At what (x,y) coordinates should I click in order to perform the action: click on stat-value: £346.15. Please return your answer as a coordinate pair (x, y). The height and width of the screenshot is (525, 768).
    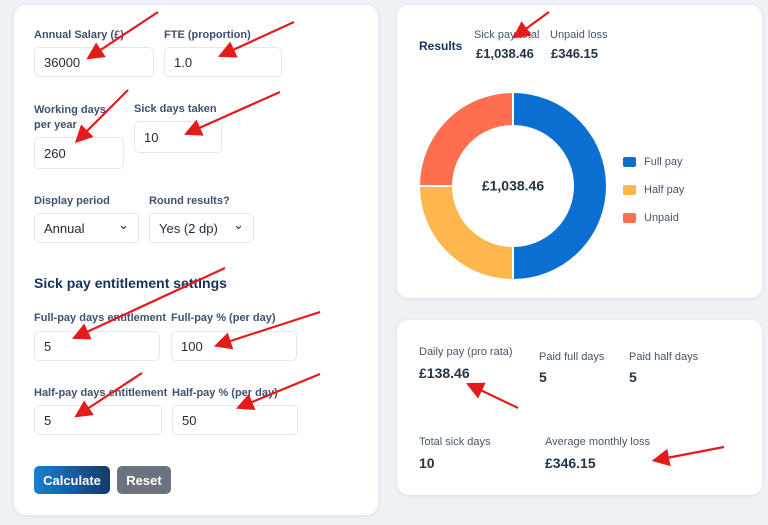
    Looking at the image, I should click on (574, 53).